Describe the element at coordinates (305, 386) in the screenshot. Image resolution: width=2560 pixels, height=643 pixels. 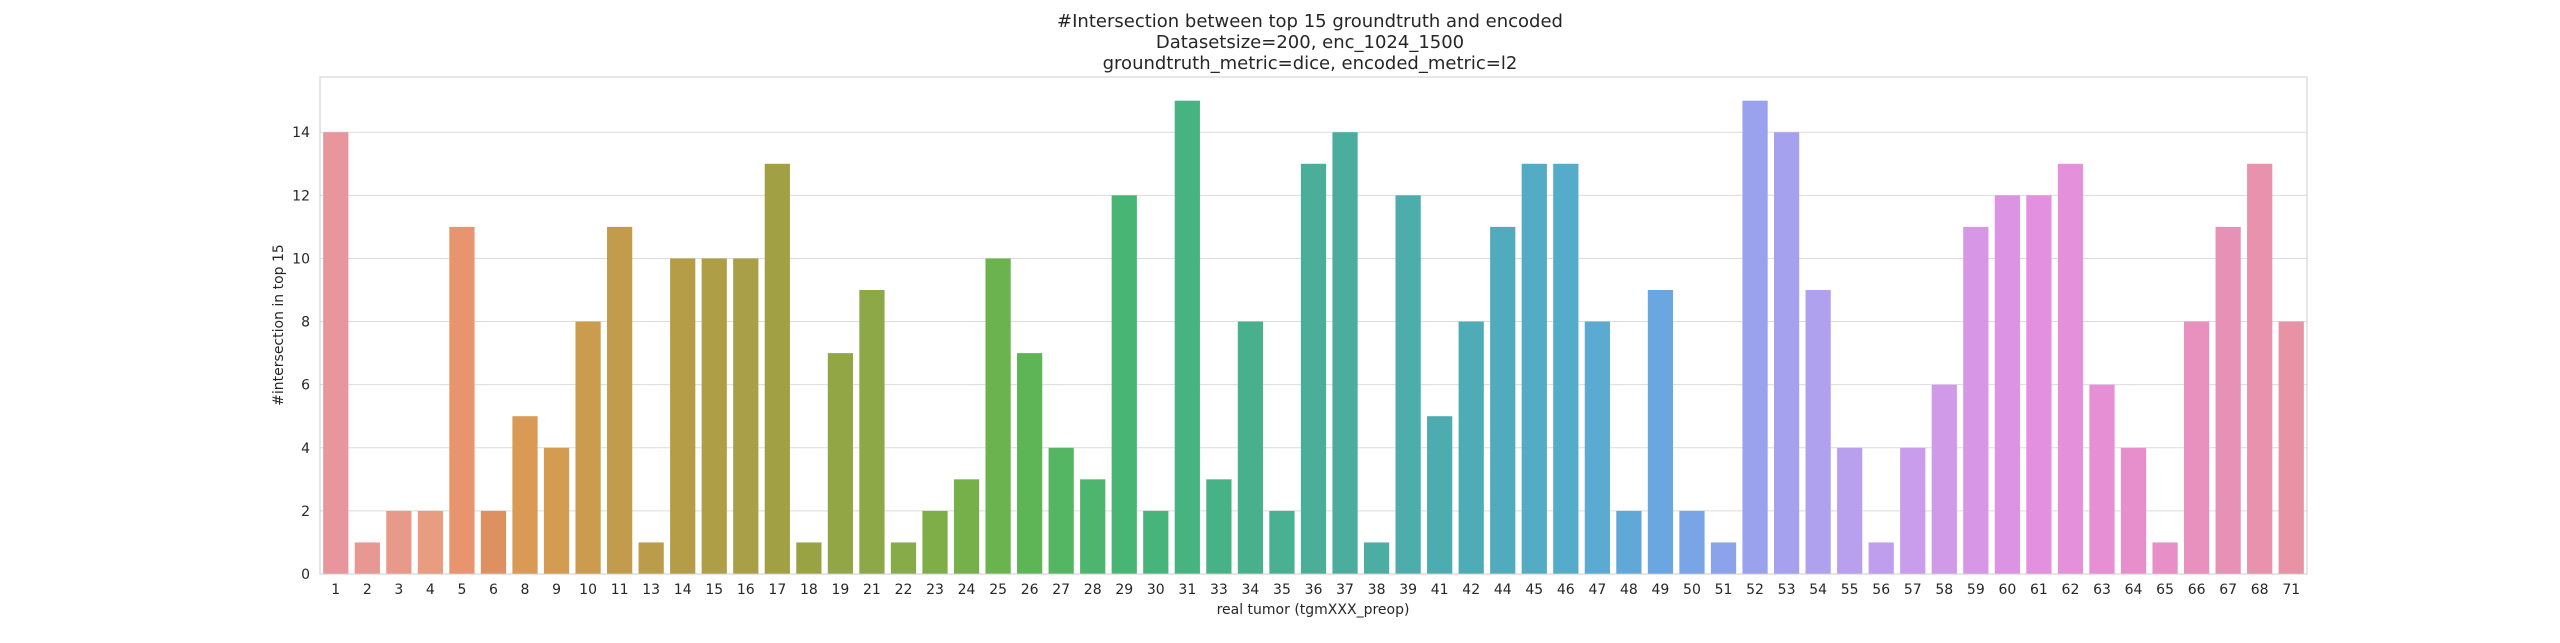
I see `y-tick-label: 6` at that location.